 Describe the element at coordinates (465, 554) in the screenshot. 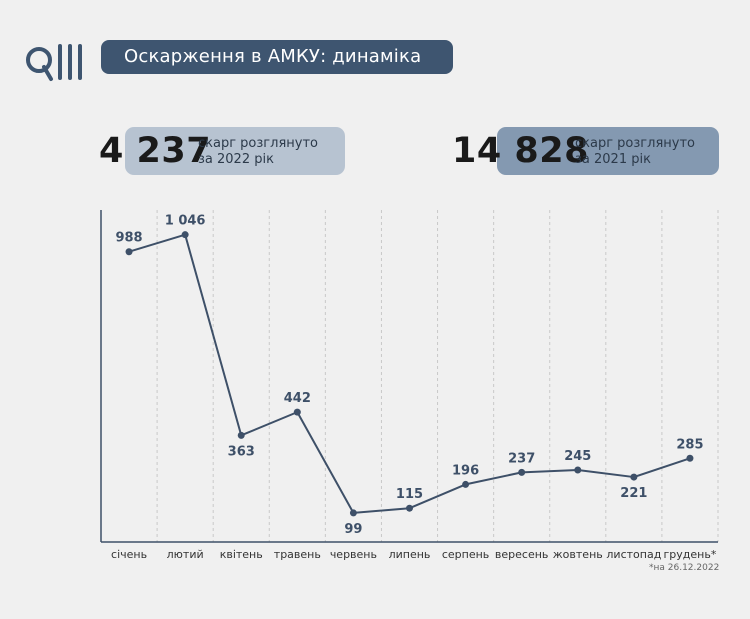

I see `x-tick-label: серпень` at that location.